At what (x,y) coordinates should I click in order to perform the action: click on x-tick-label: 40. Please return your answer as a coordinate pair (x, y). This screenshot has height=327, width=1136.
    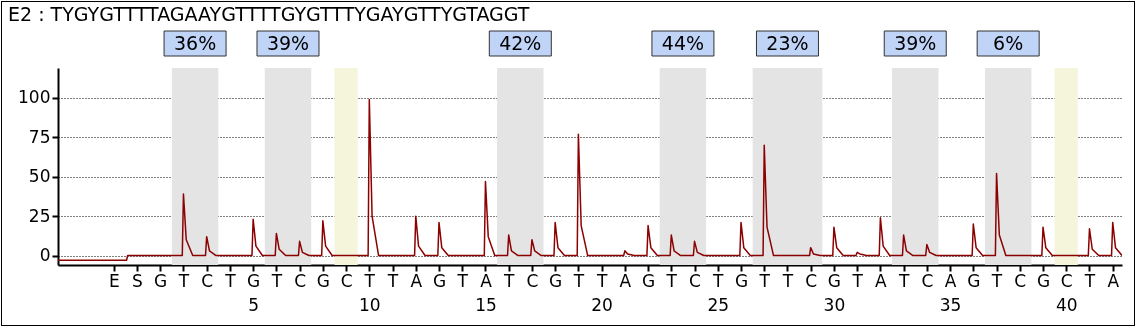
    Looking at the image, I should click on (1066, 304).